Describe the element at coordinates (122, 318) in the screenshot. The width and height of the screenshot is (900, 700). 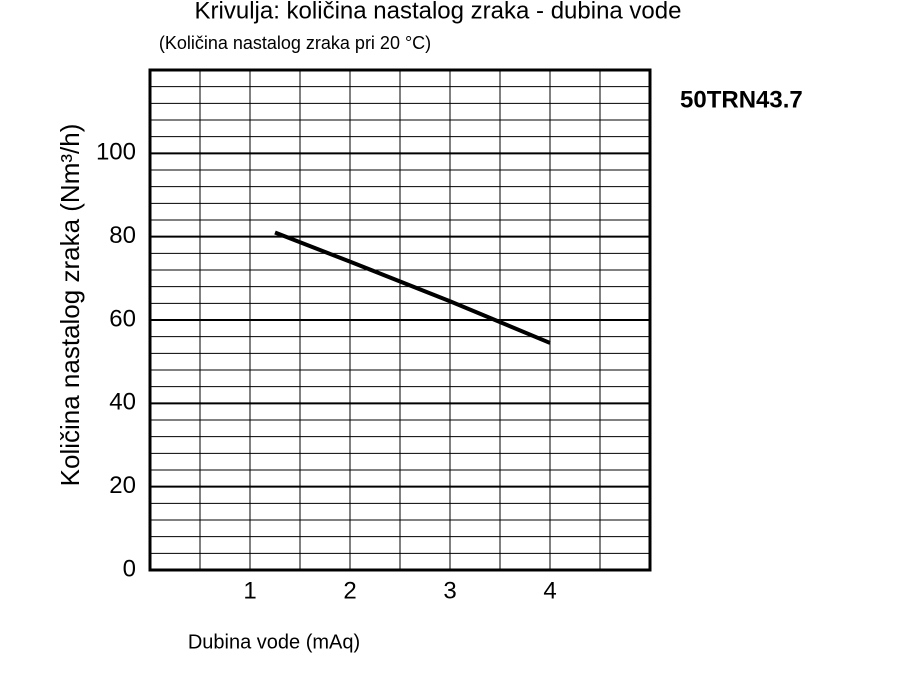
I see `y-tick-label: 60` at that location.